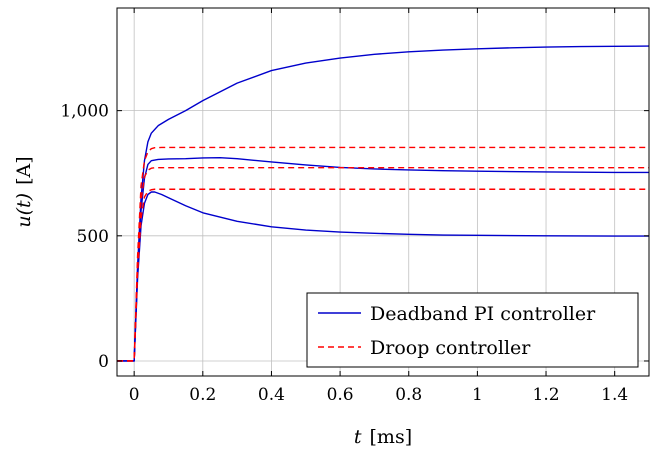 This screenshot has height=453, width=651. What do you see at coordinates (483, 314) in the screenshot?
I see `legend-label-pi: Deadband PI controller` at bounding box center [483, 314].